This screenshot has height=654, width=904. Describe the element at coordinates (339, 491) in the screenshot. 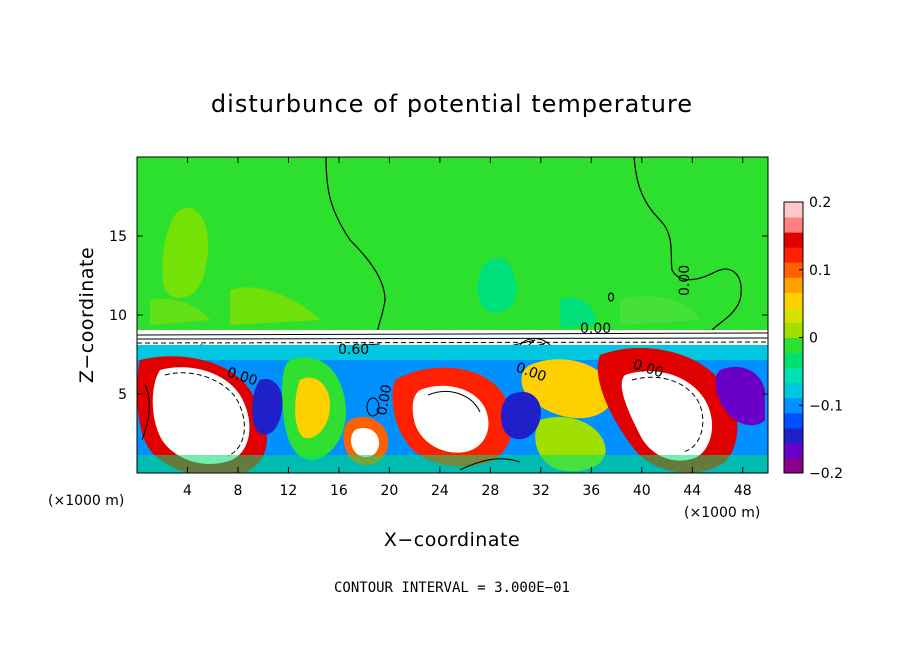

I see `x-tick-label: 16` at that location.